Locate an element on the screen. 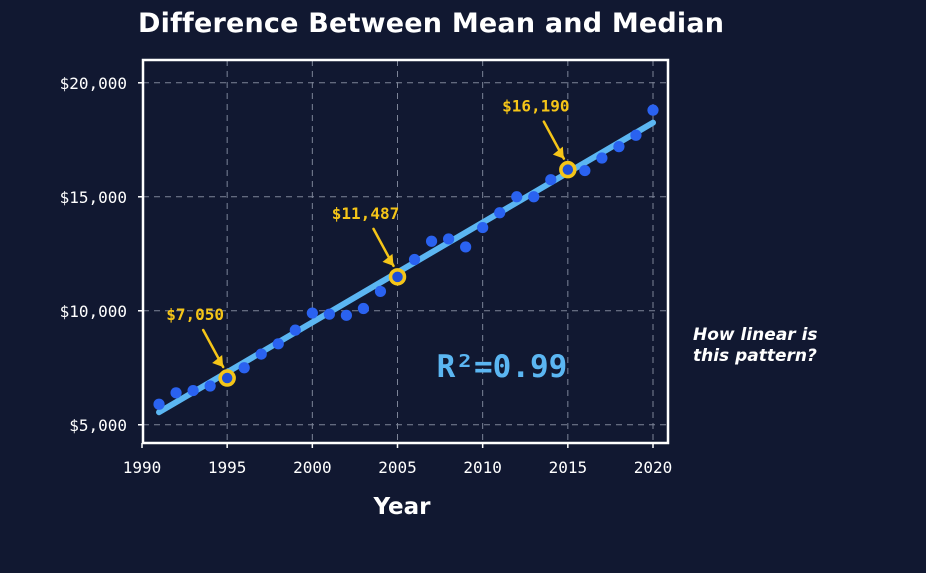 This screenshot has height=573, width=926. y-tick-label: $10,000 is located at coordinates (93, 311).